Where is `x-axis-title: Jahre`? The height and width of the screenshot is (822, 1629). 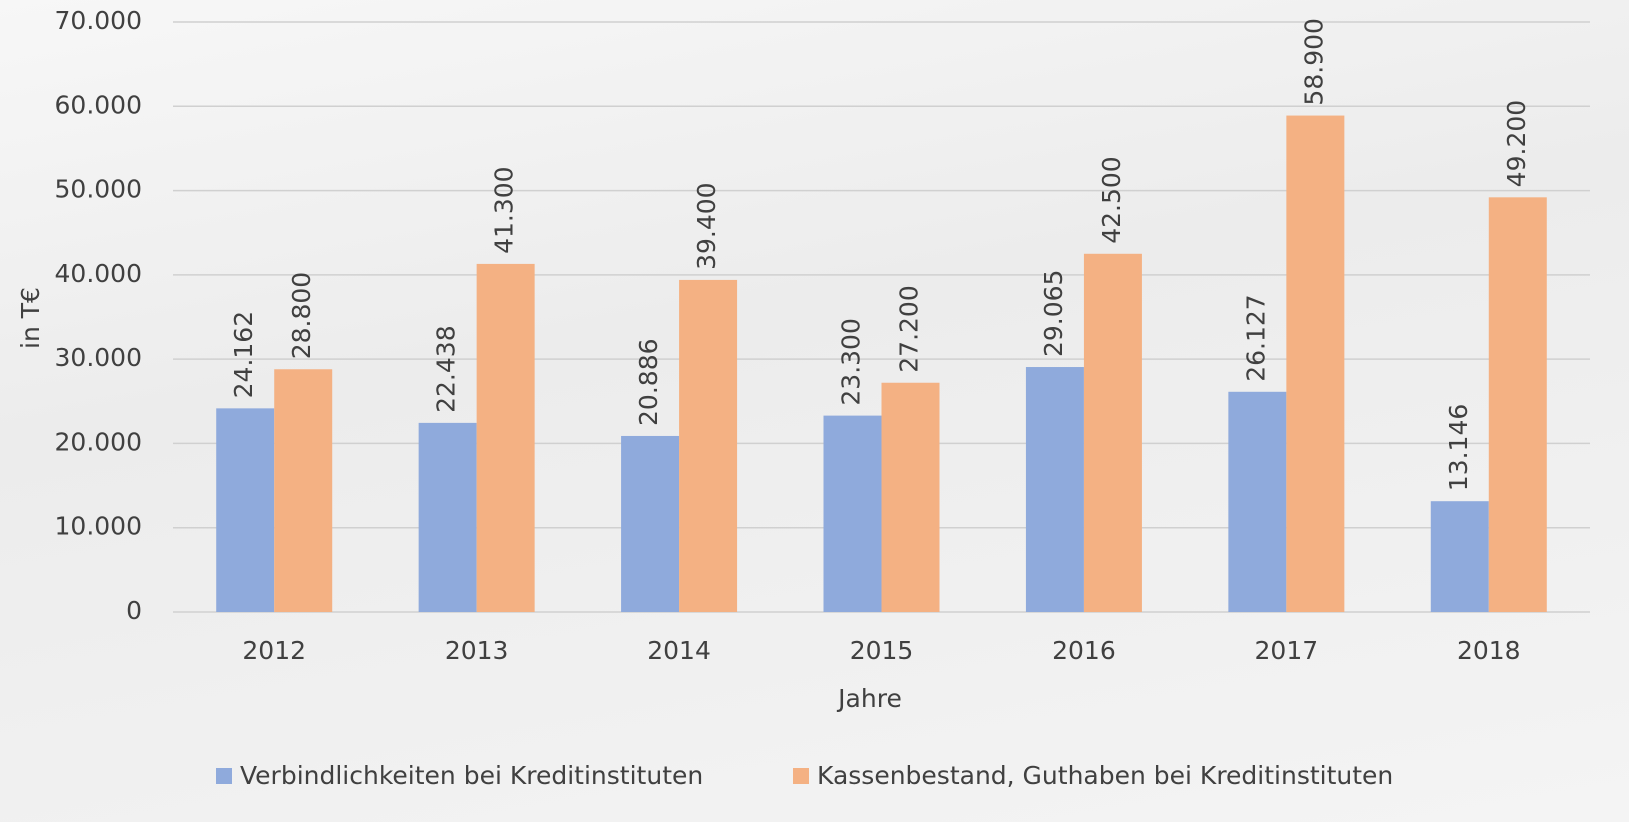 x-axis-title: Jahre is located at coordinates (869, 698).